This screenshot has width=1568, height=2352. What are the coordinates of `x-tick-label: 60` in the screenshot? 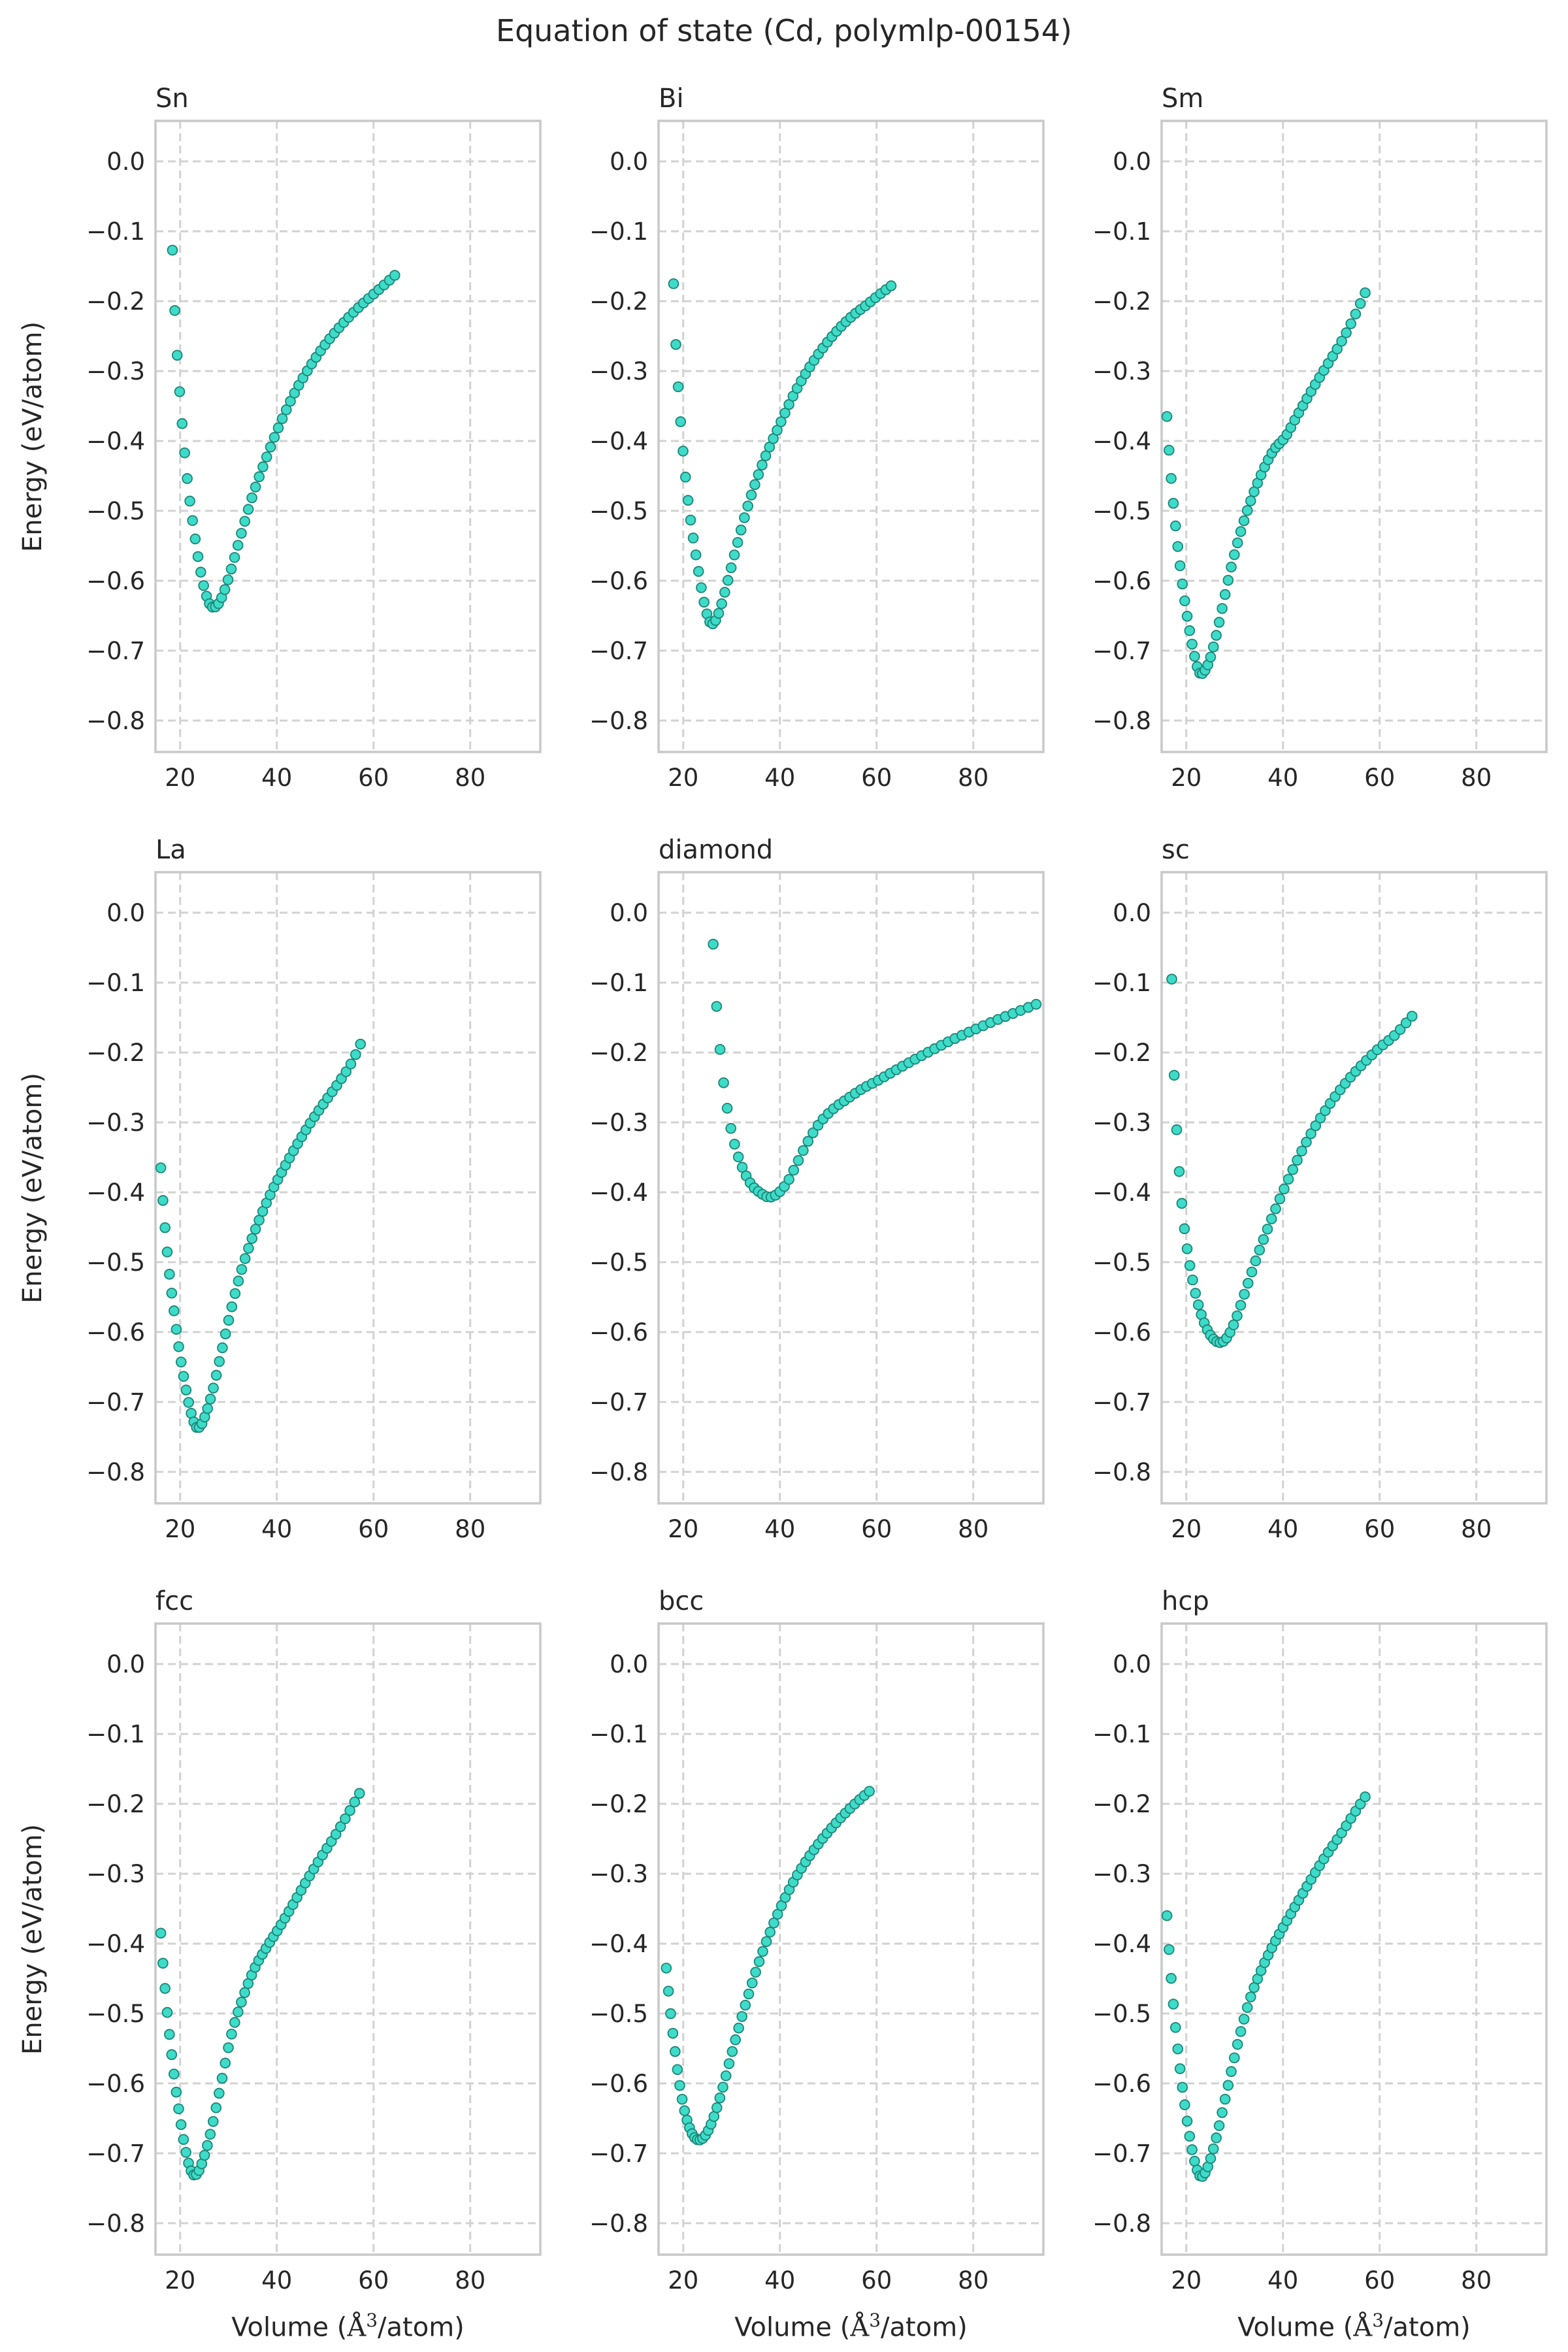 It's located at (1379, 1529).